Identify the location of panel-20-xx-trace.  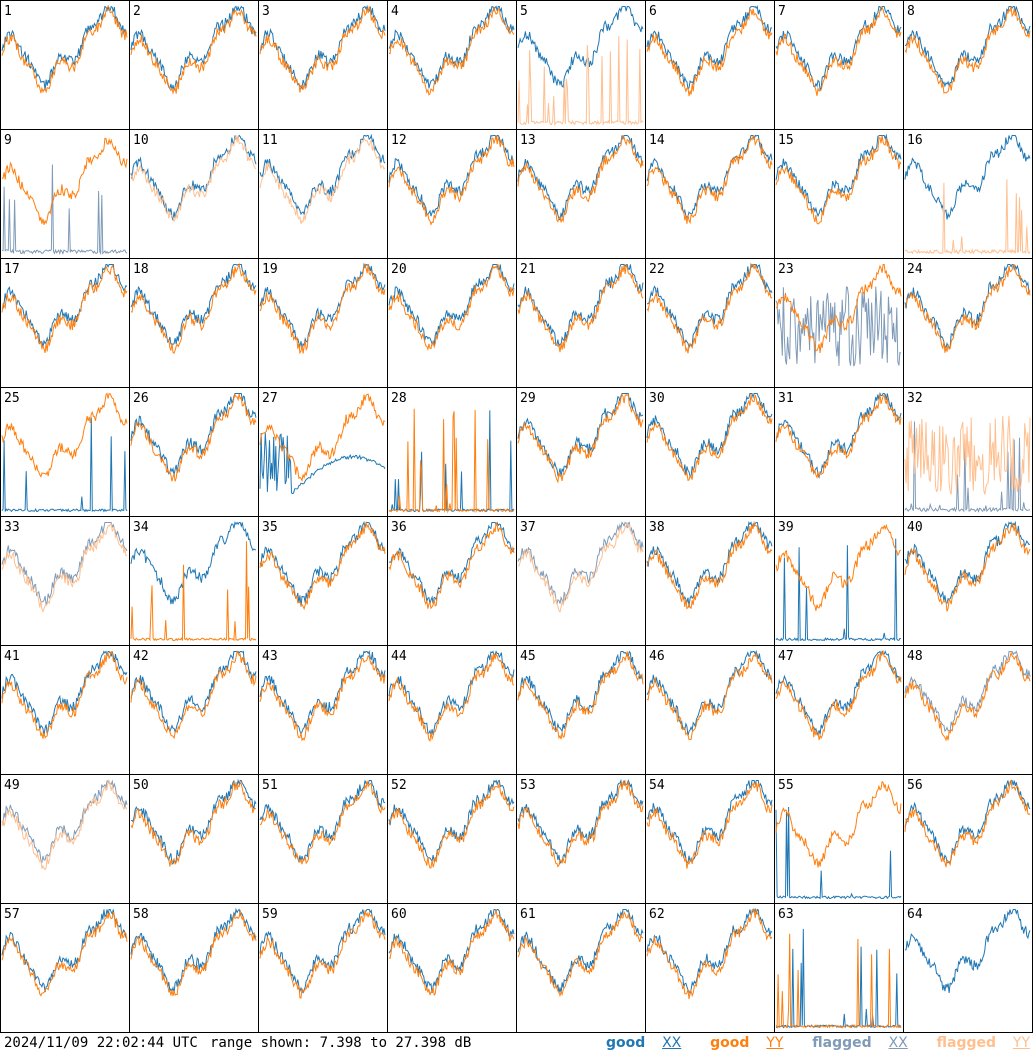
(451, 305).